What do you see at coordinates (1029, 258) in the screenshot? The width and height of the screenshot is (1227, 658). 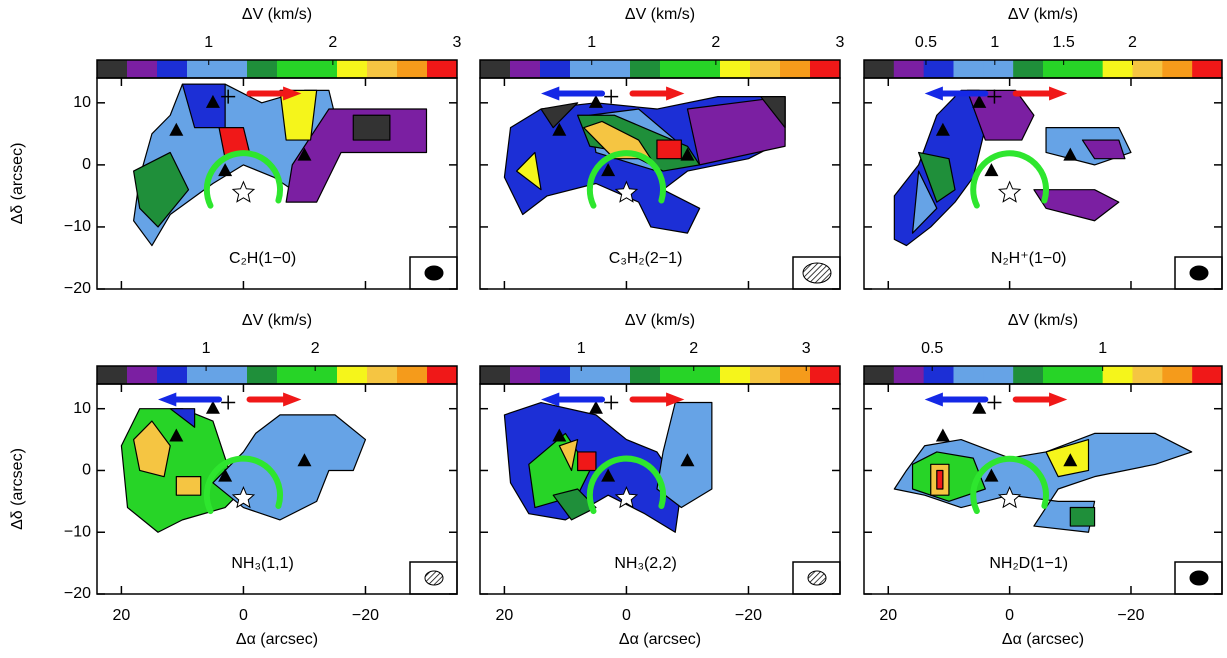 I see `panel-label: N₂H⁺(1−0)` at bounding box center [1029, 258].